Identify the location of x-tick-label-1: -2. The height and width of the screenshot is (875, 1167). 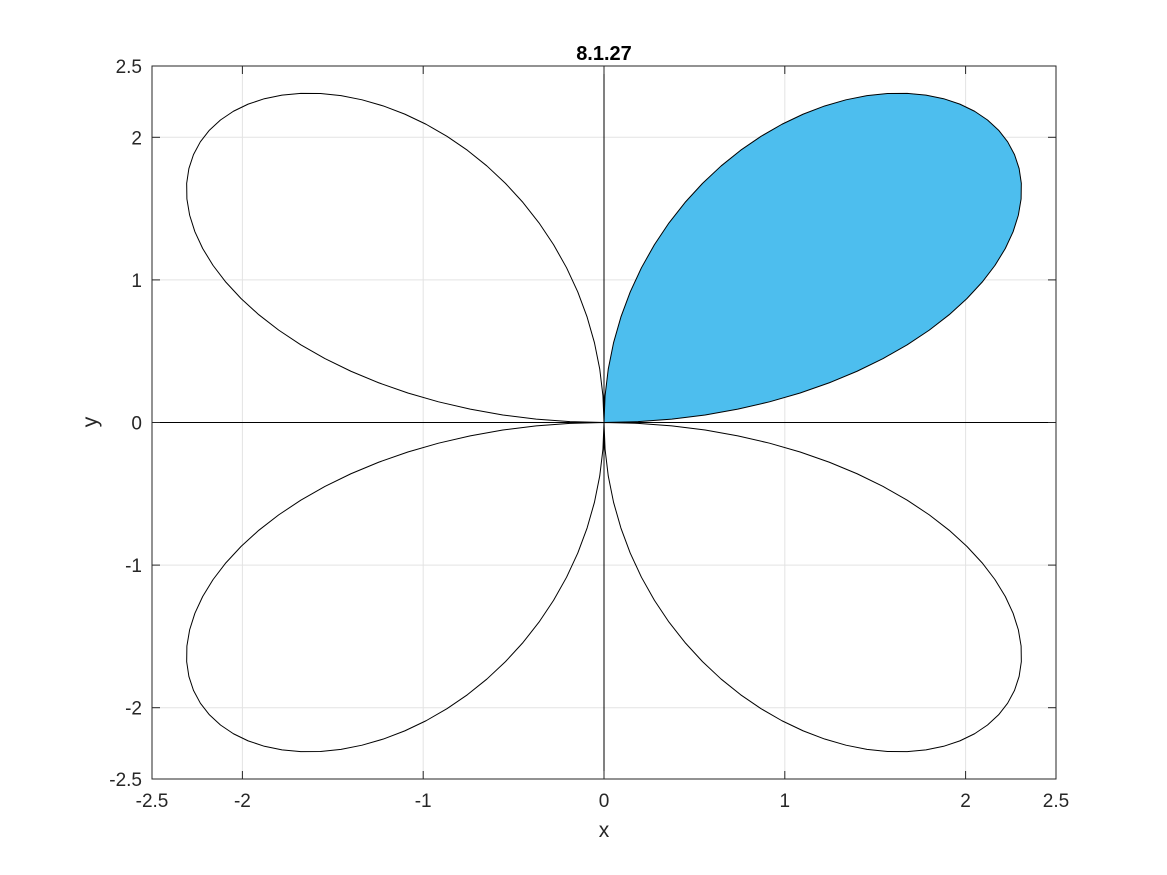
(242, 801).